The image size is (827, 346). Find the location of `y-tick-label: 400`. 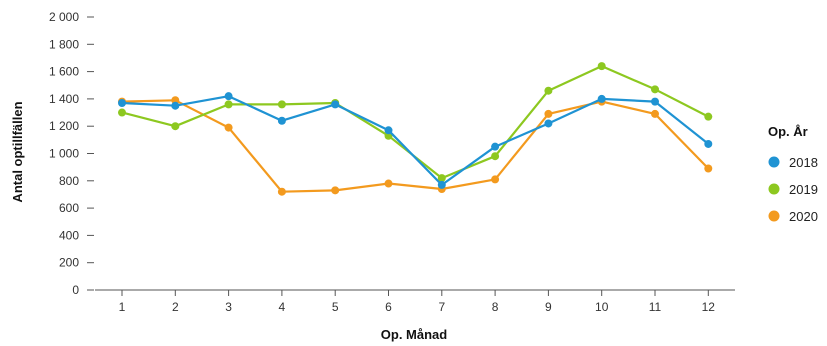

y-tick-label: 400 is located at coordinates (69, 235).